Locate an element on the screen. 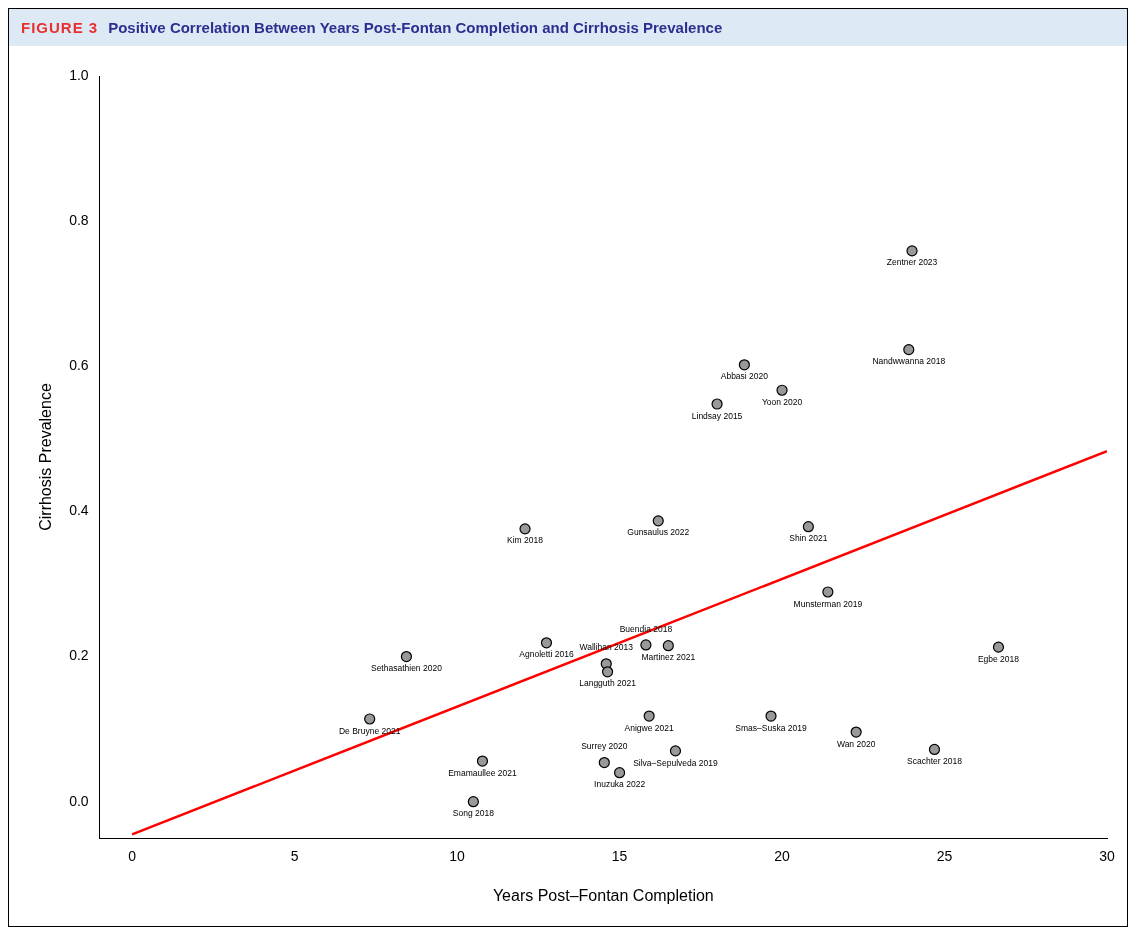  data-label: Smas–Suska 2019 is located at coordinates (771, 727).